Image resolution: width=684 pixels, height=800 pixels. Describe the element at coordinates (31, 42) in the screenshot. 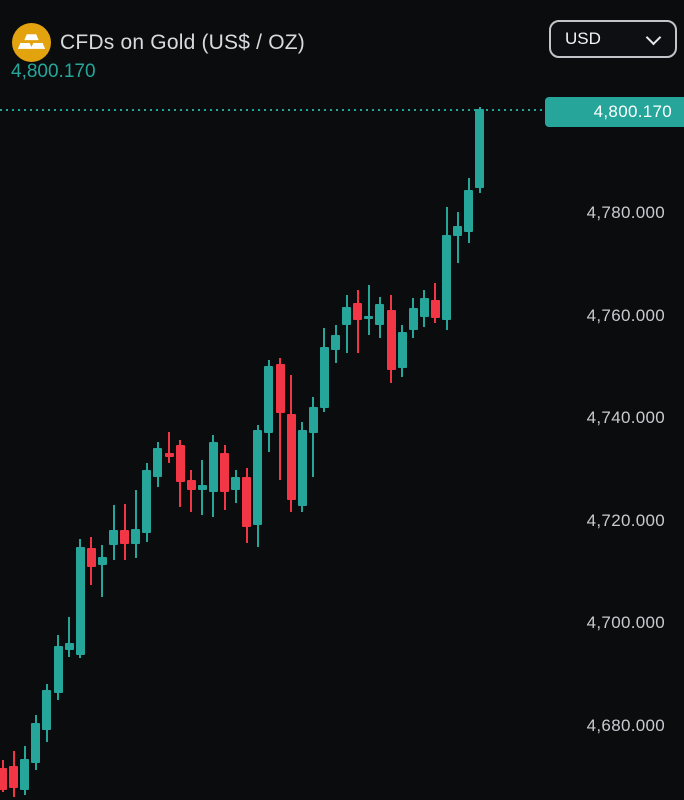

I see `gold-ingots-icon` at that location.